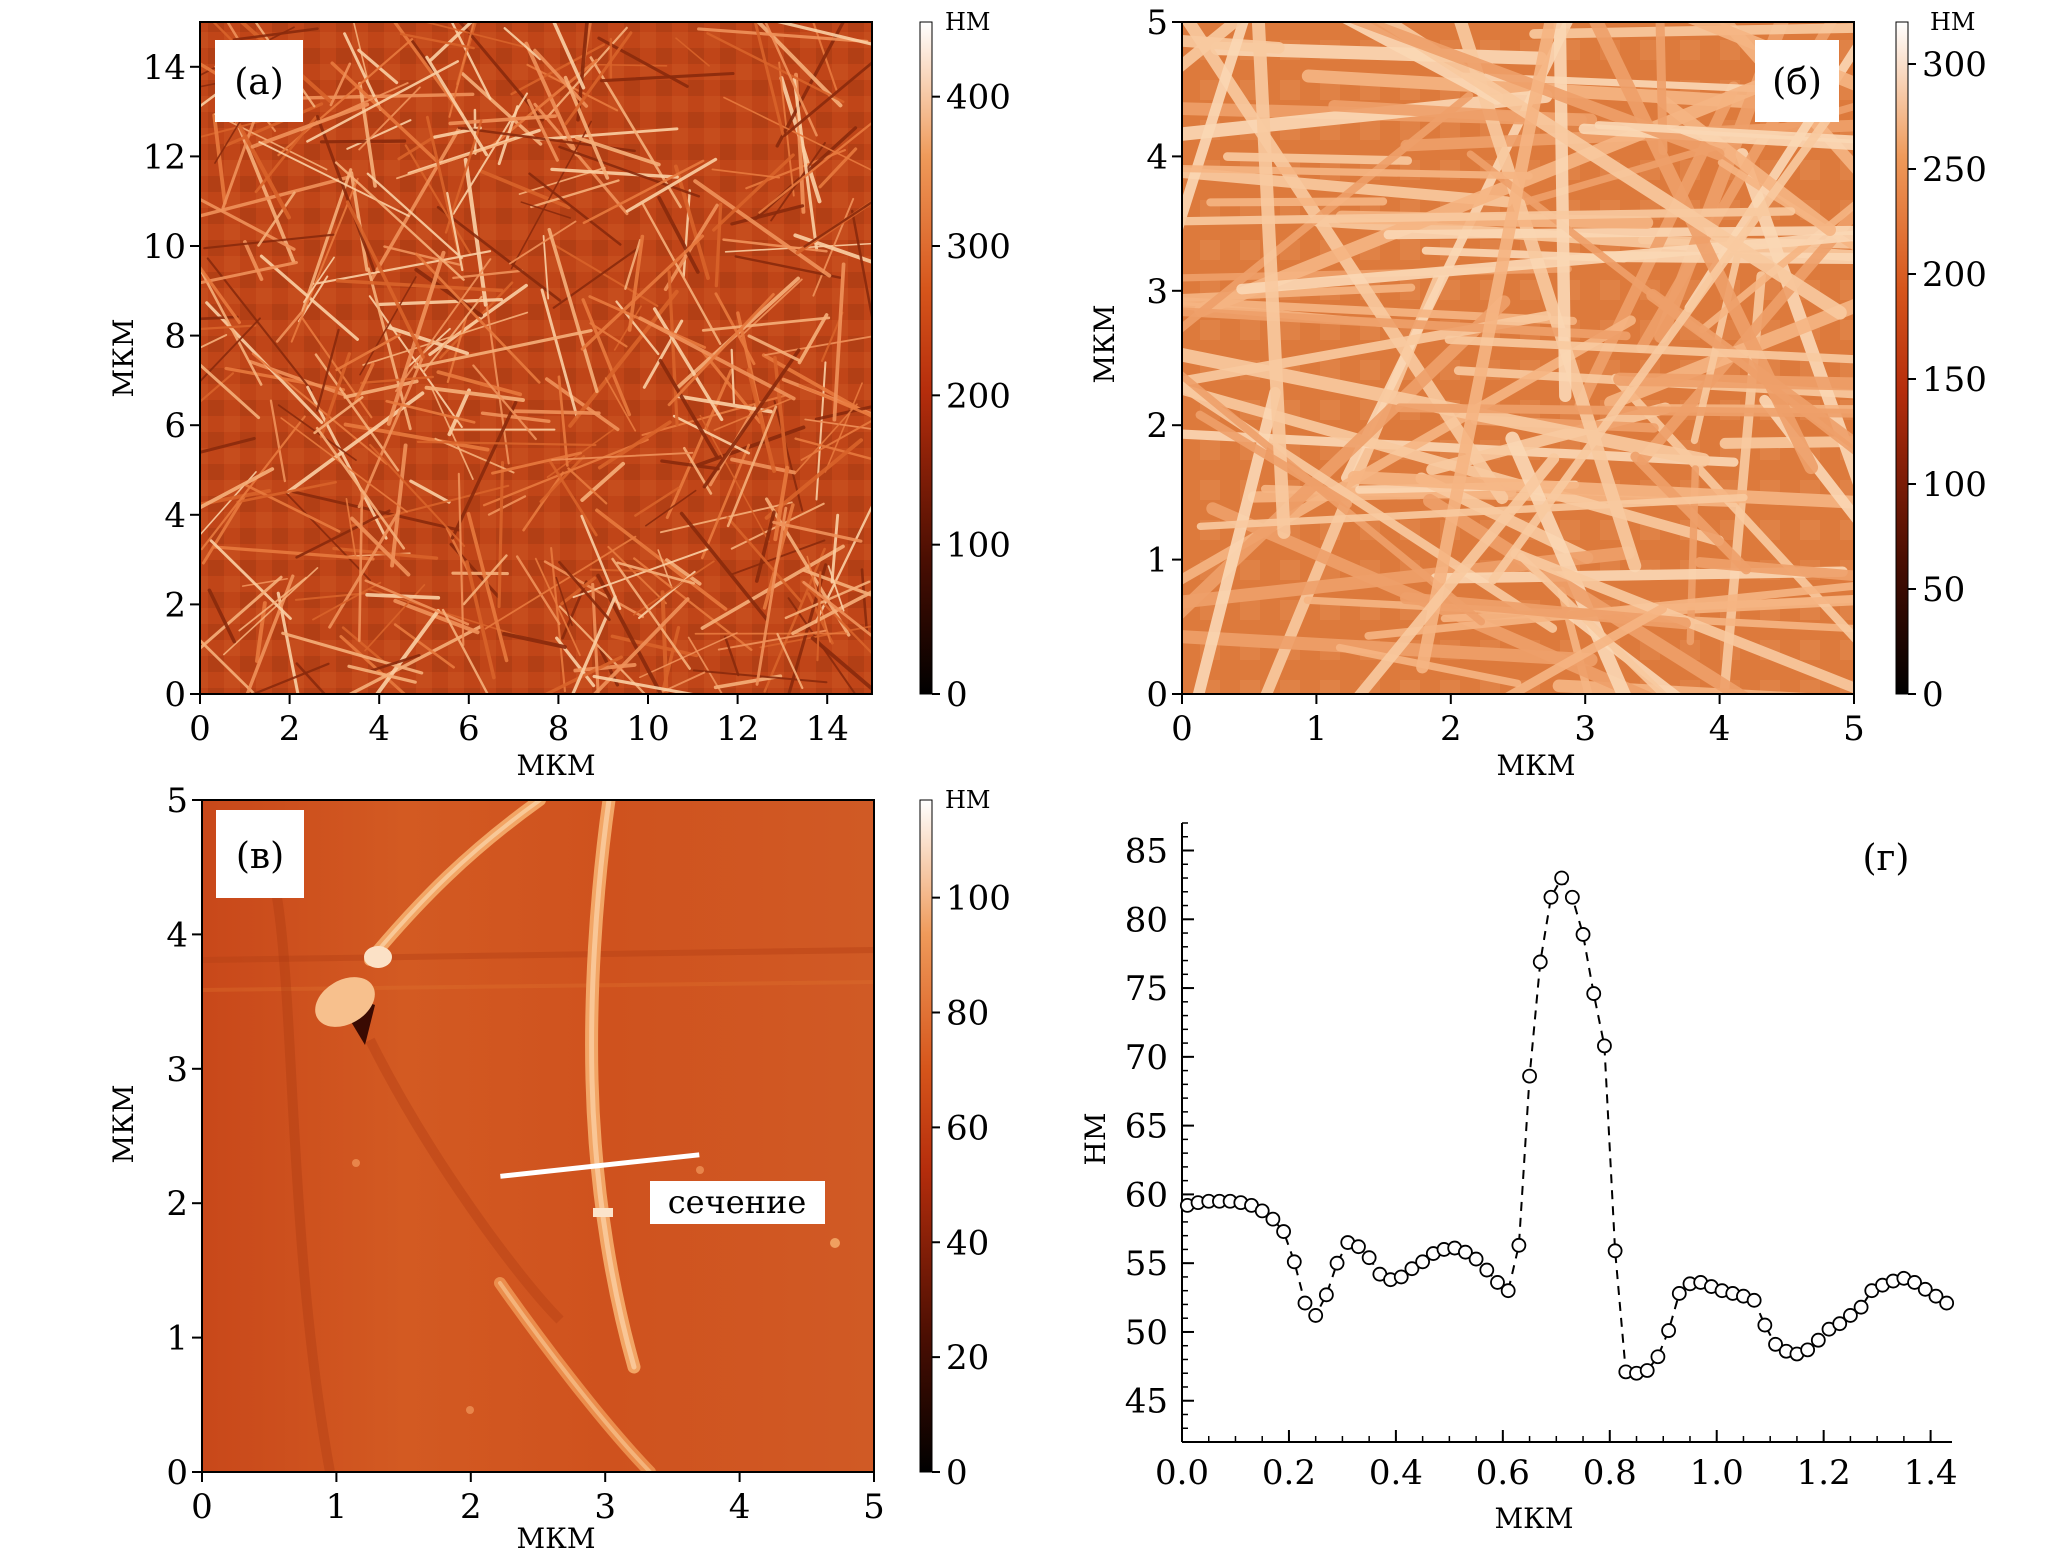 Image resolution: width=2067 pixels, height=1554 pixels. I want to click on section-label: сечение, so click(737, 1202).